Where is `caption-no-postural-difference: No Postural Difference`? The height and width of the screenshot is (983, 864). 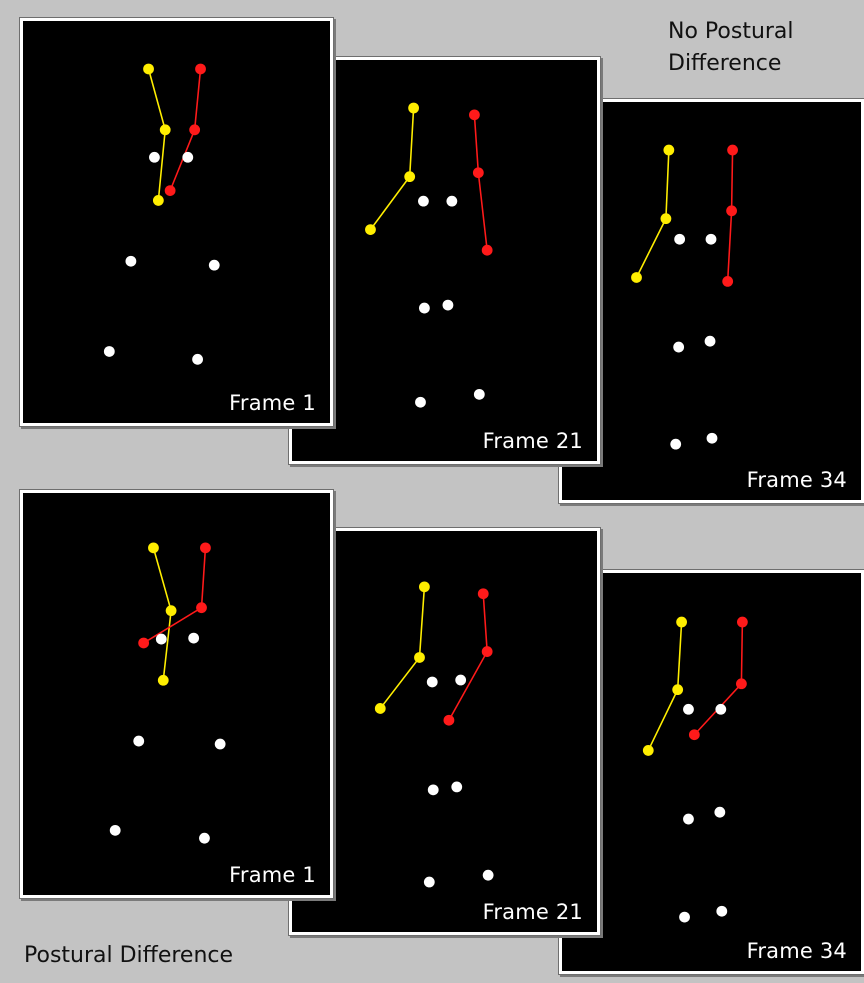 caption-no-postural-difference: No Postural Difference is located at coordinates (763, 48).